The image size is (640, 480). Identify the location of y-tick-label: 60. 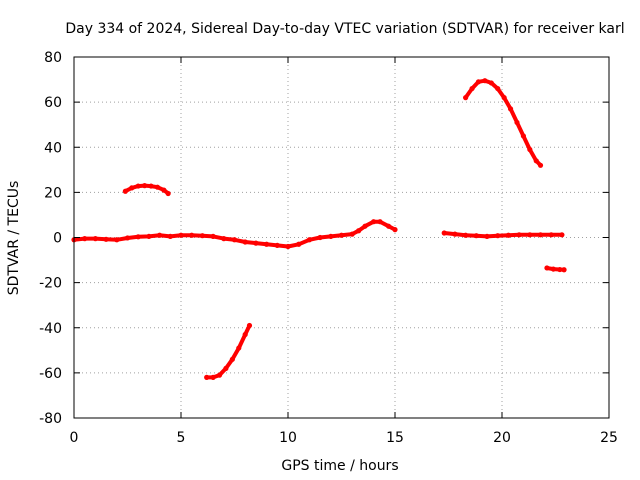
(53, 103).